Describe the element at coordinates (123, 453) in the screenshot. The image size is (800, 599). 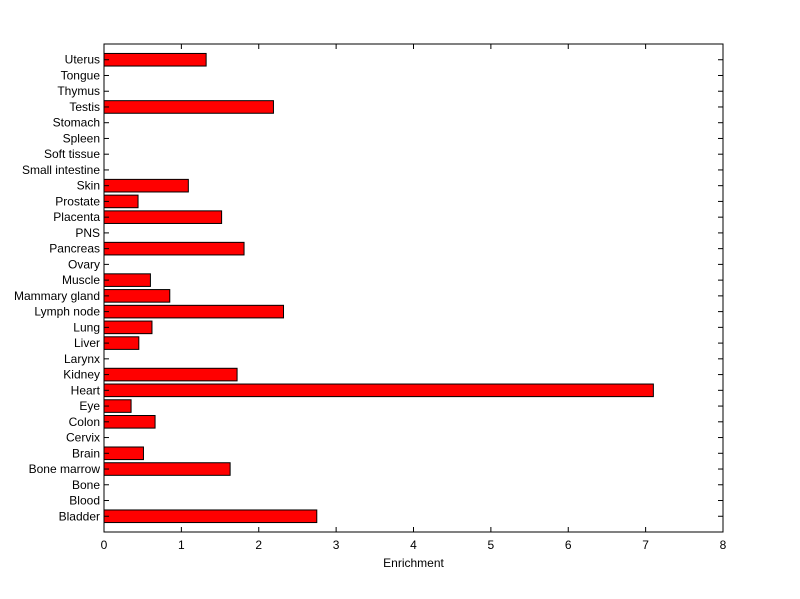
I see `bar-brain` at that location.